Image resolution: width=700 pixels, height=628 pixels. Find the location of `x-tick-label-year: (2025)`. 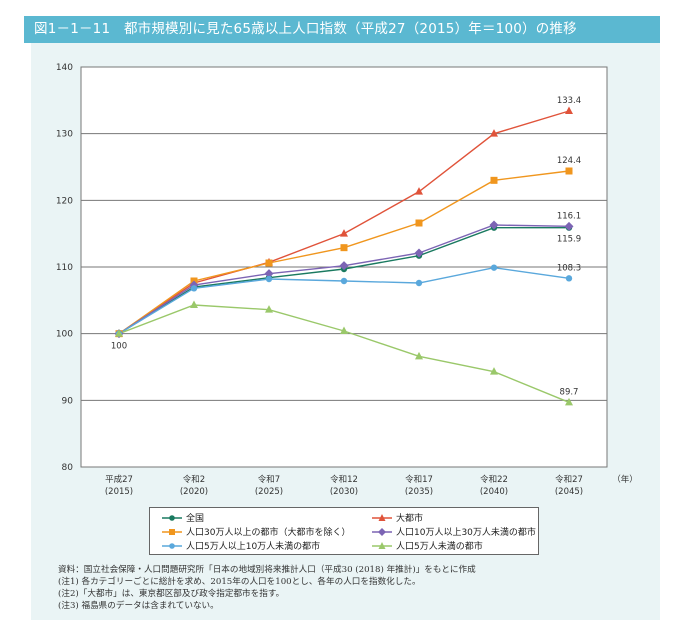

x-tick-label-year: (2025) is located at coordinates (269, 492).